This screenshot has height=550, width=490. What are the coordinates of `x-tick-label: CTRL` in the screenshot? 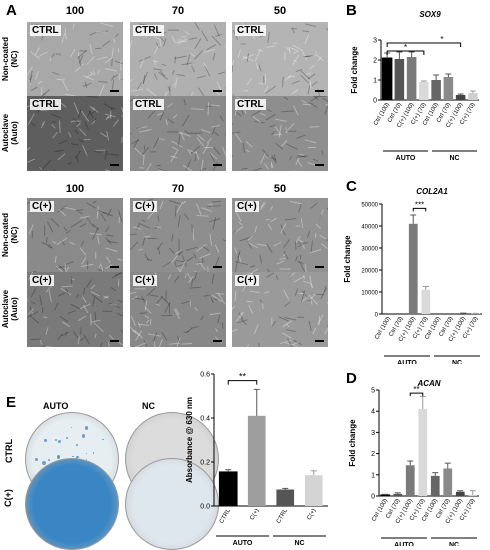 It's located at (282, 515).